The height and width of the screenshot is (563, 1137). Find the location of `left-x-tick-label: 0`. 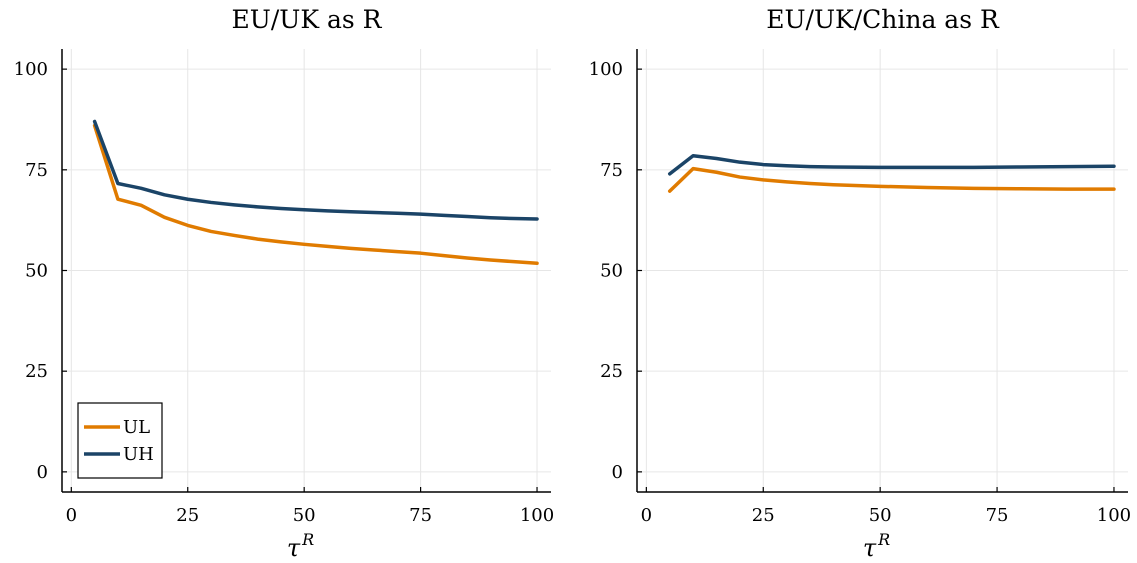

left-x-tick-label: 0 is located at coordinates (71, 515).